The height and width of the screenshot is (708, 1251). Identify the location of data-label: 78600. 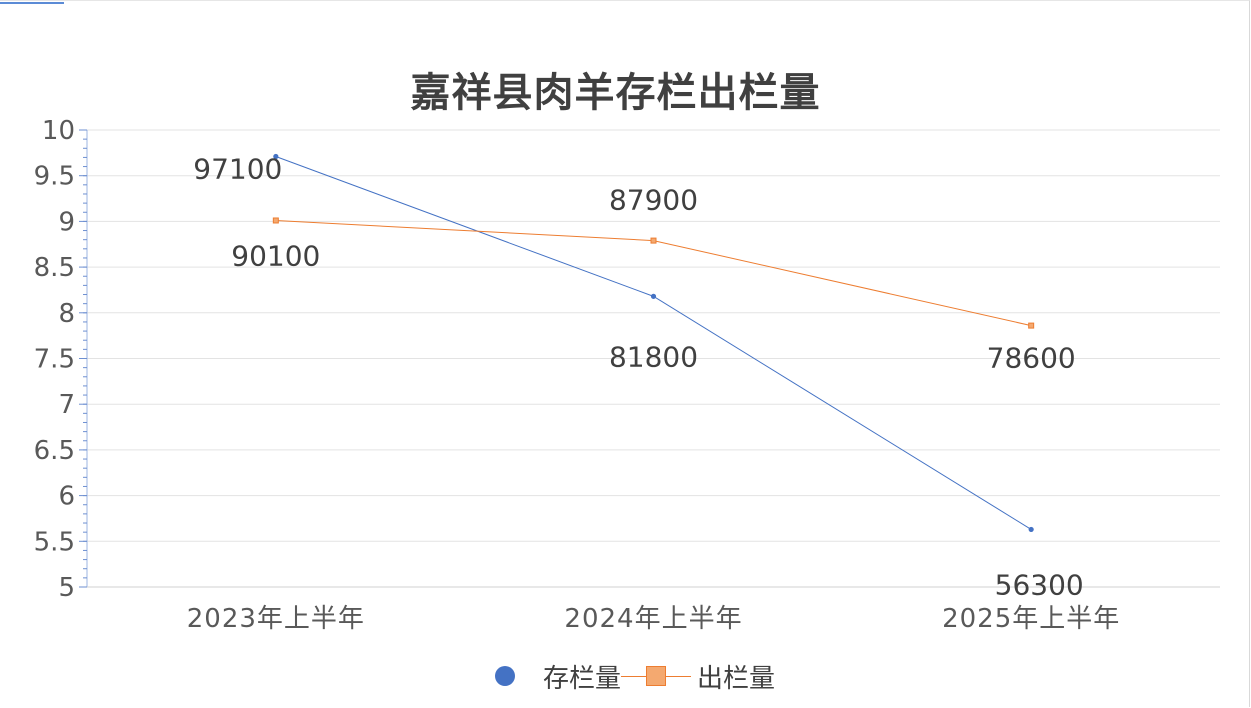
(1031, 358).